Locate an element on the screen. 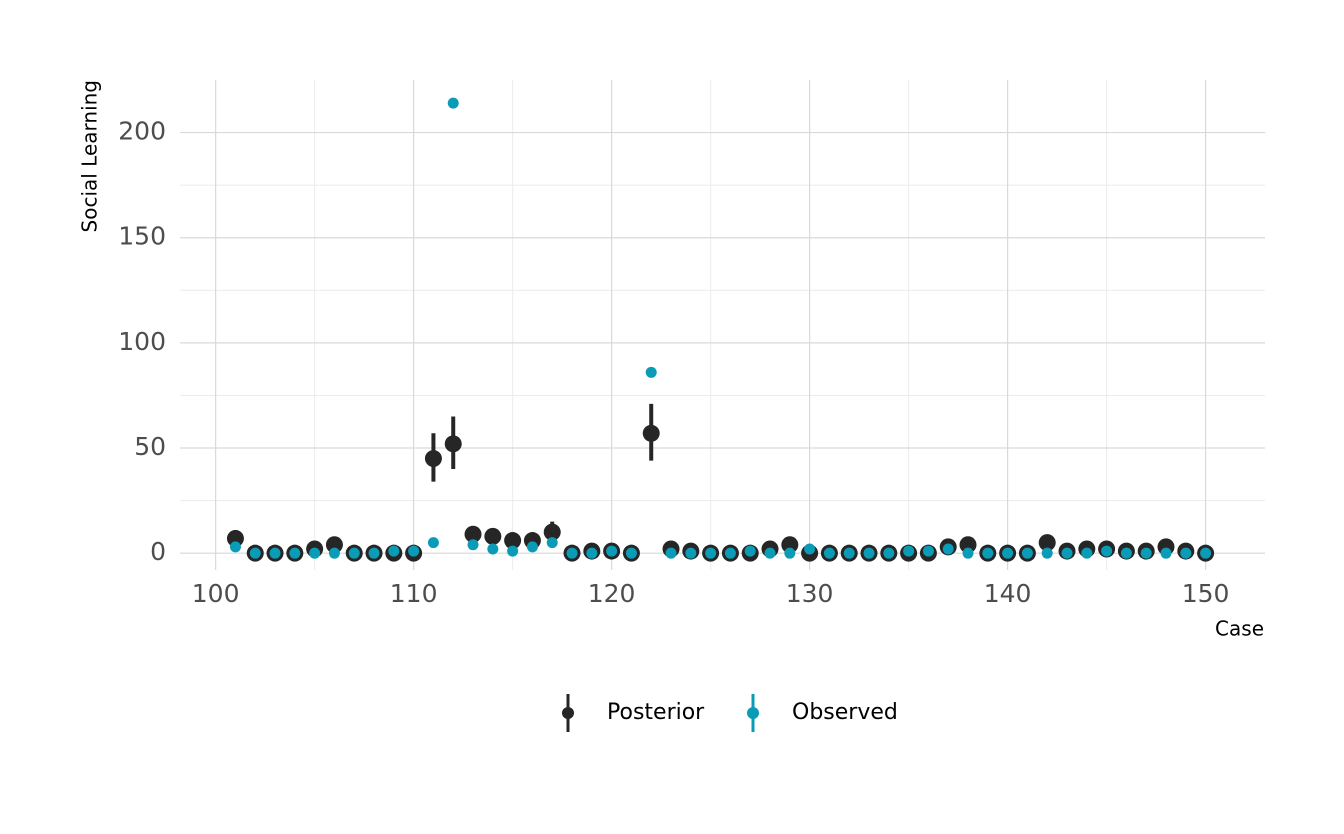 The height and width of the screenshot is (834, 1344). y-axis-title: Social Learning is located at coordinates (90, 156).